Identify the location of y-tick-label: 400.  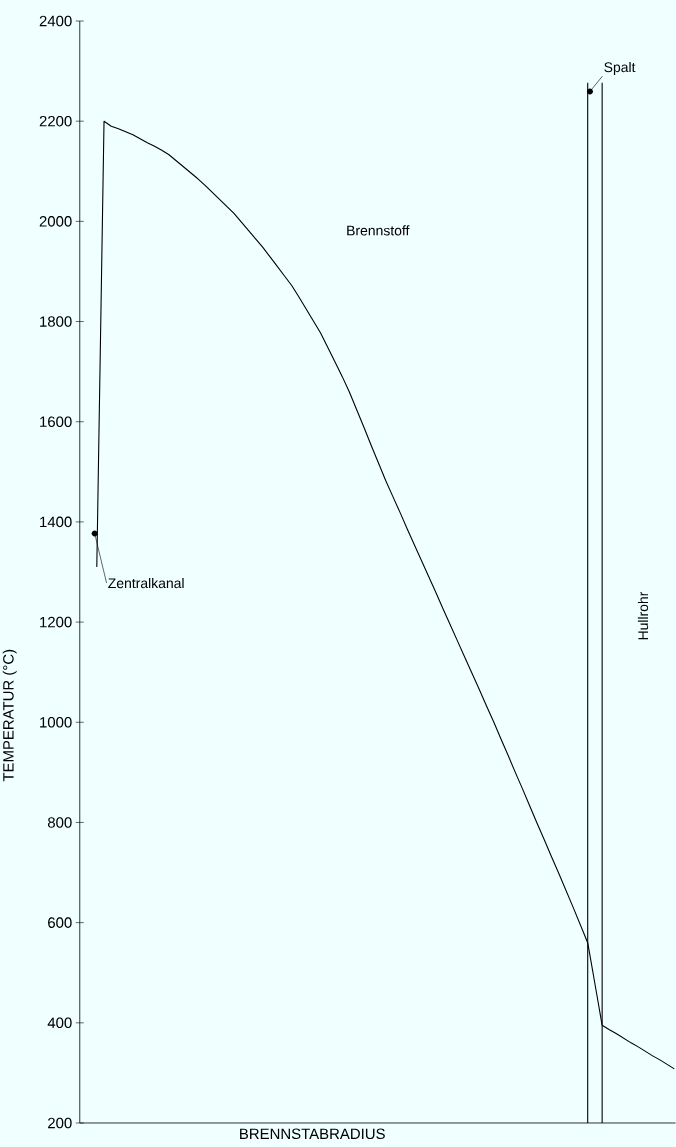
(59, 1023).